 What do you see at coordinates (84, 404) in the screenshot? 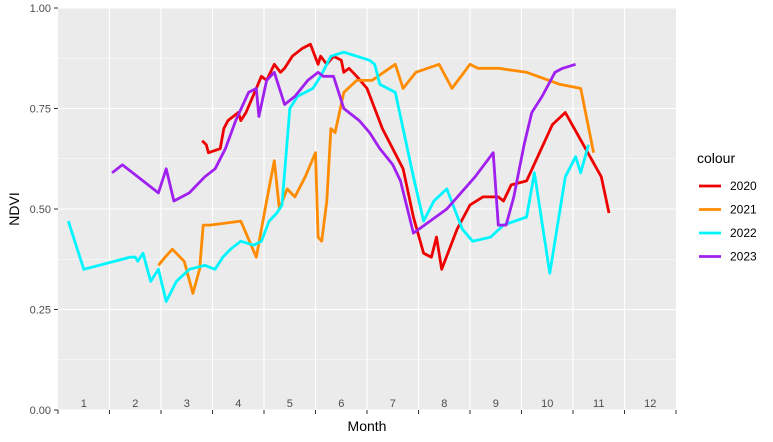
I see `x-tick-label: 1` at bounding box center [84, 404].